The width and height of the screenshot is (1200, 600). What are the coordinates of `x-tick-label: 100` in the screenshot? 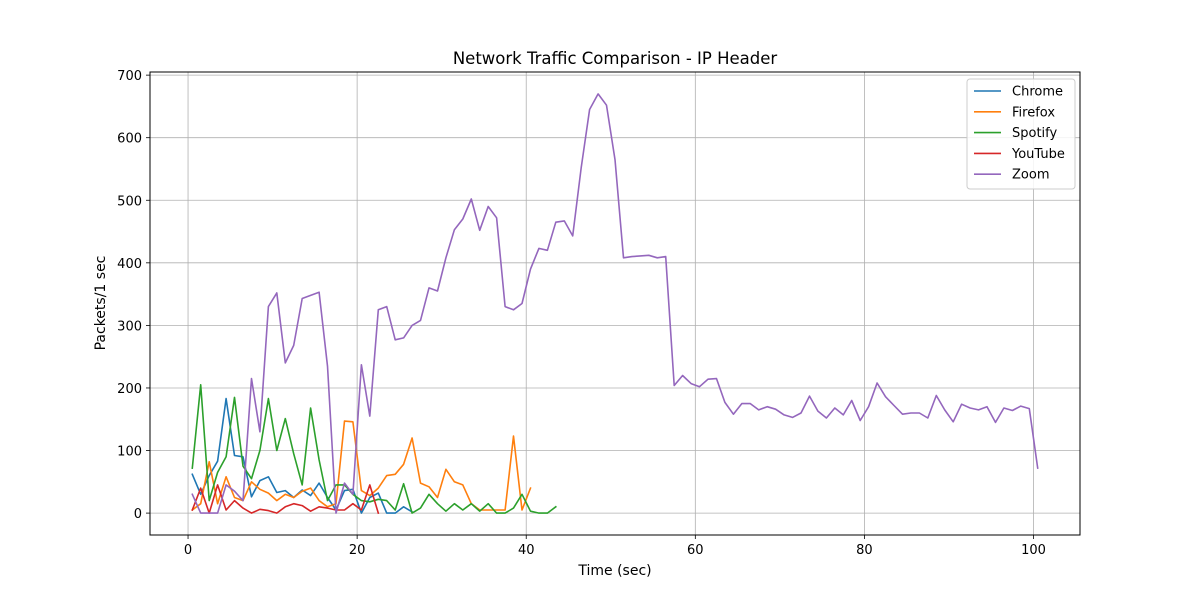 It's located at (1033, 550).